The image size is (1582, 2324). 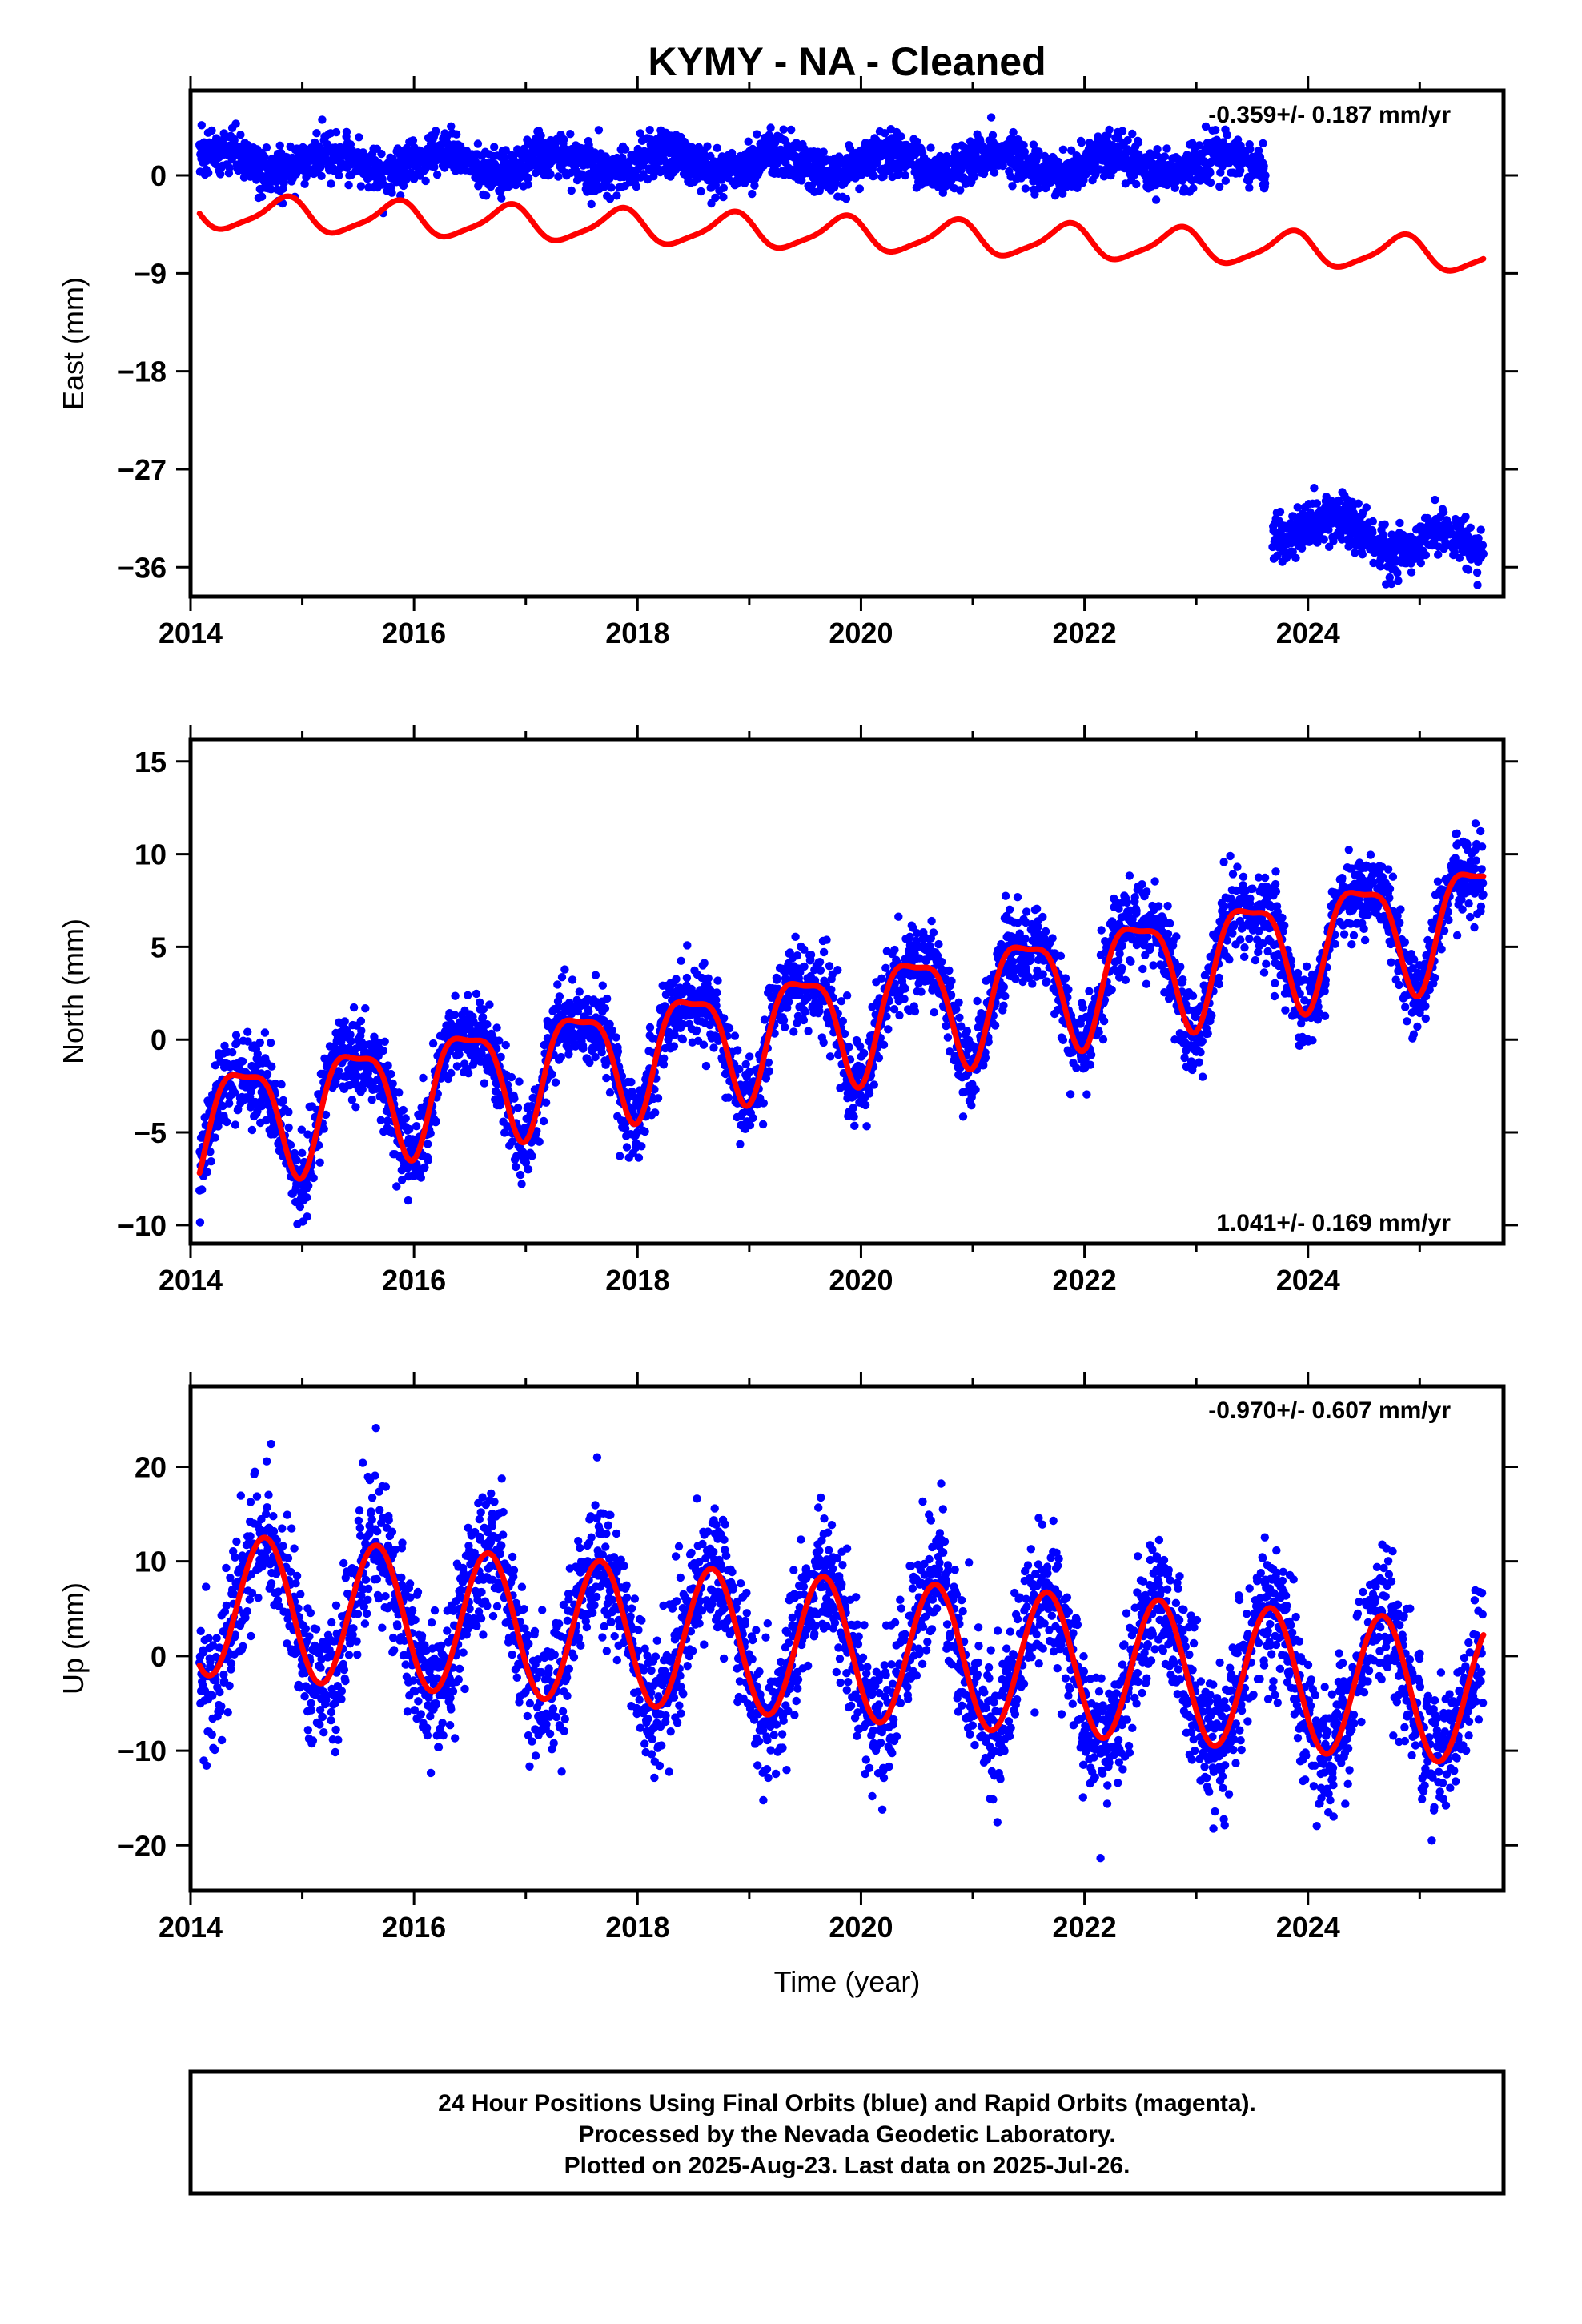 I want to click on east-rate-label: -0.359+/- 0.187 mm/yr, so click(x=1329, y=115).